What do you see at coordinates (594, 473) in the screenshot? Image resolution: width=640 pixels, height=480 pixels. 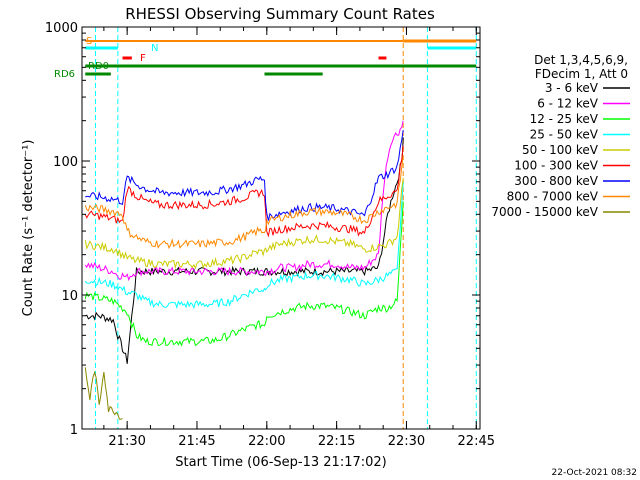 I see `timestamp: 22-Oct-2021 08:32` at bounding box center [594, 473].